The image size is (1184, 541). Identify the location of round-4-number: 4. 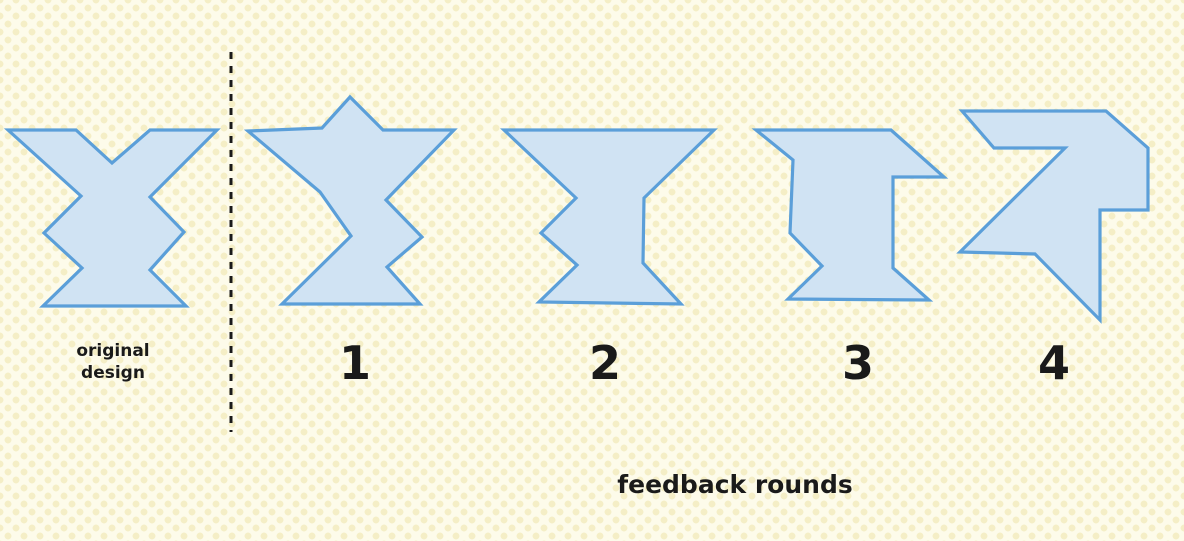
(1053, 363).